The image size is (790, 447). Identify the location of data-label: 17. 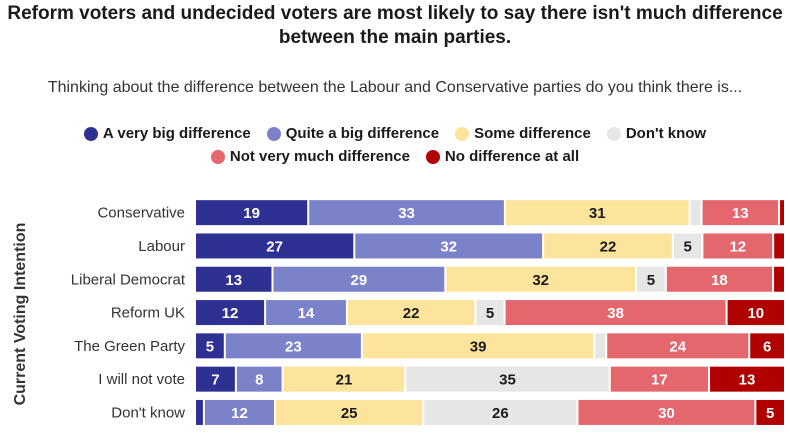
(659, 380).